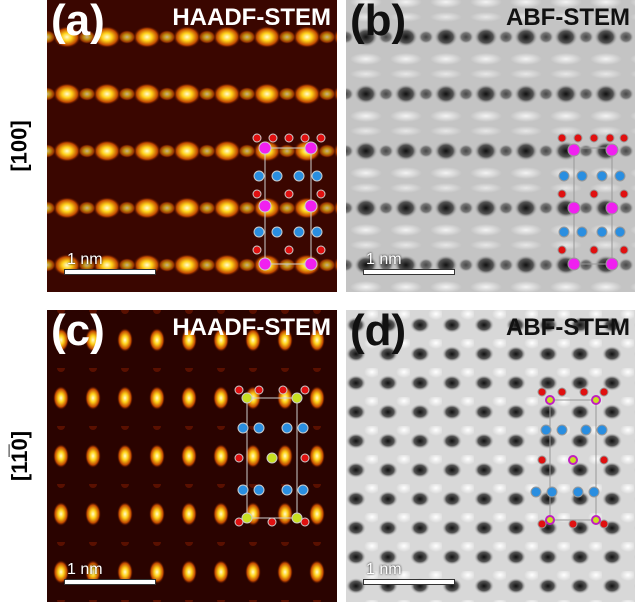 This screenshot has width=635, height=602. What do you see at coordinates (378, 332) in the screenshot?
I see `panel-label: (d)` at bounding box center [378, 332].